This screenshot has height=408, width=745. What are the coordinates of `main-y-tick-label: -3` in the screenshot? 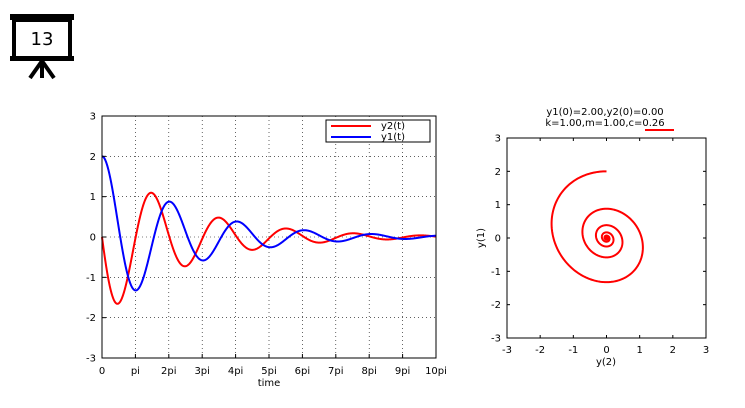 It's located at (91, 359).